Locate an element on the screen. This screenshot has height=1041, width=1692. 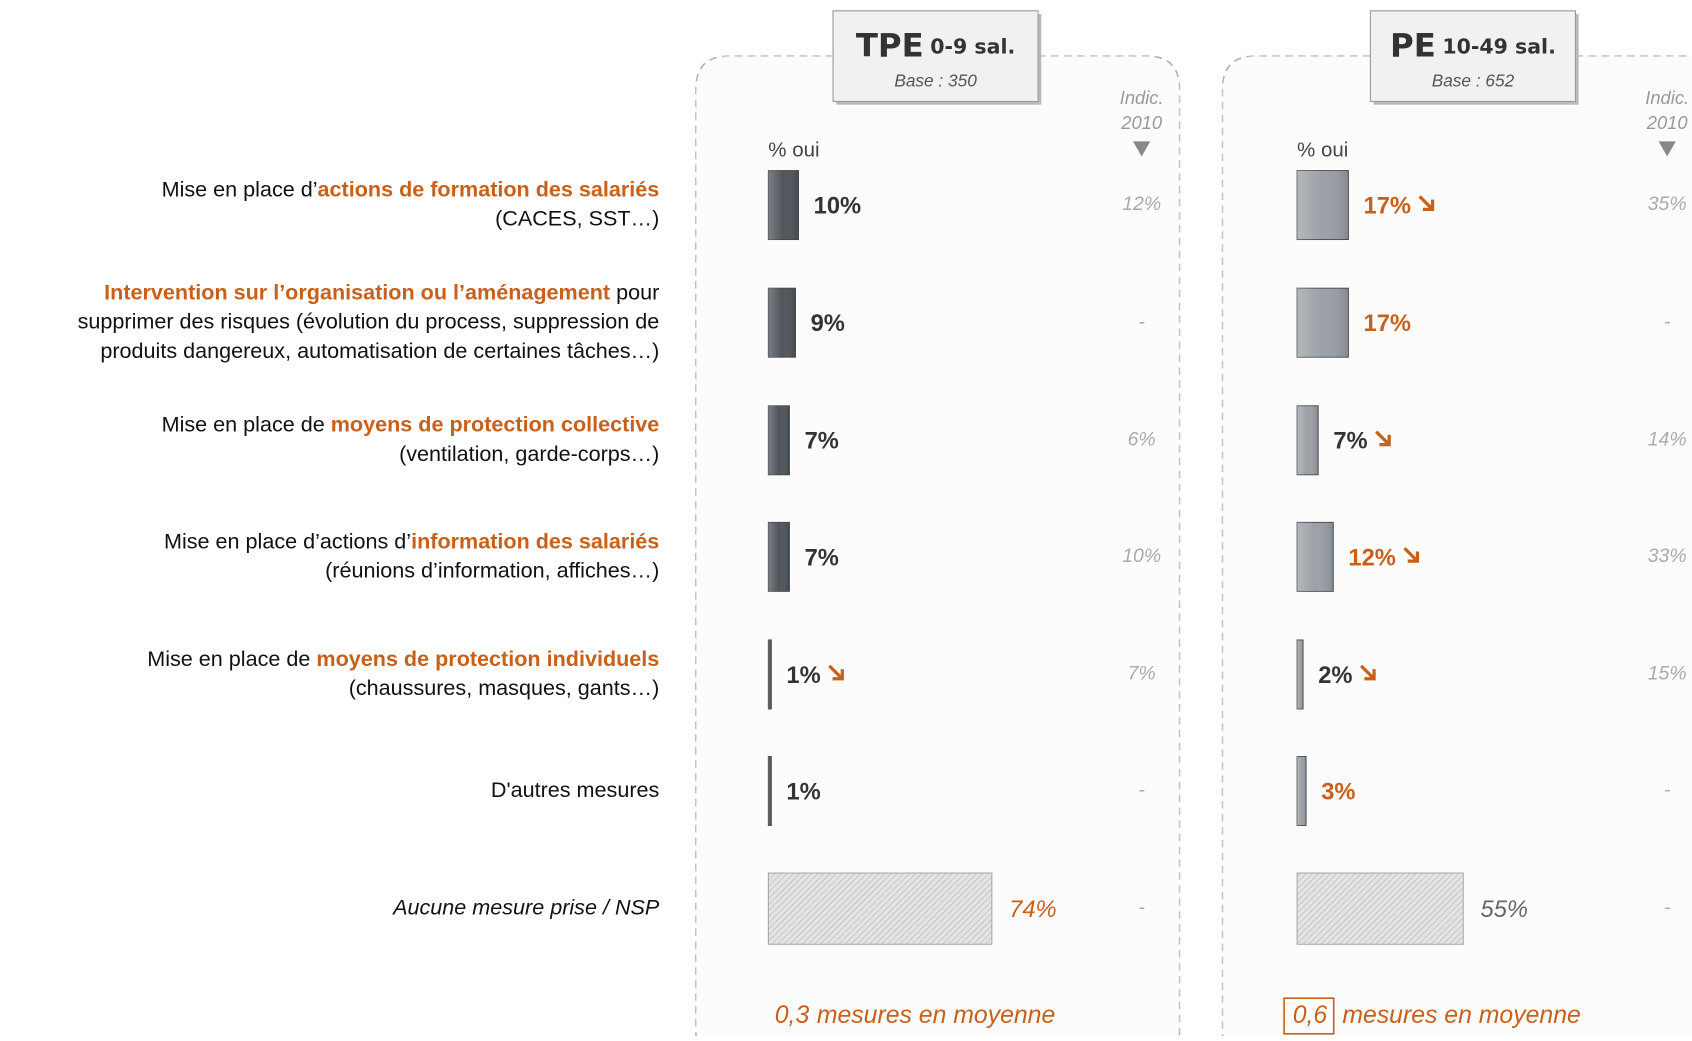
row-label-part: (ventilation, garde-corps…) is located at coordinates (529, 453).